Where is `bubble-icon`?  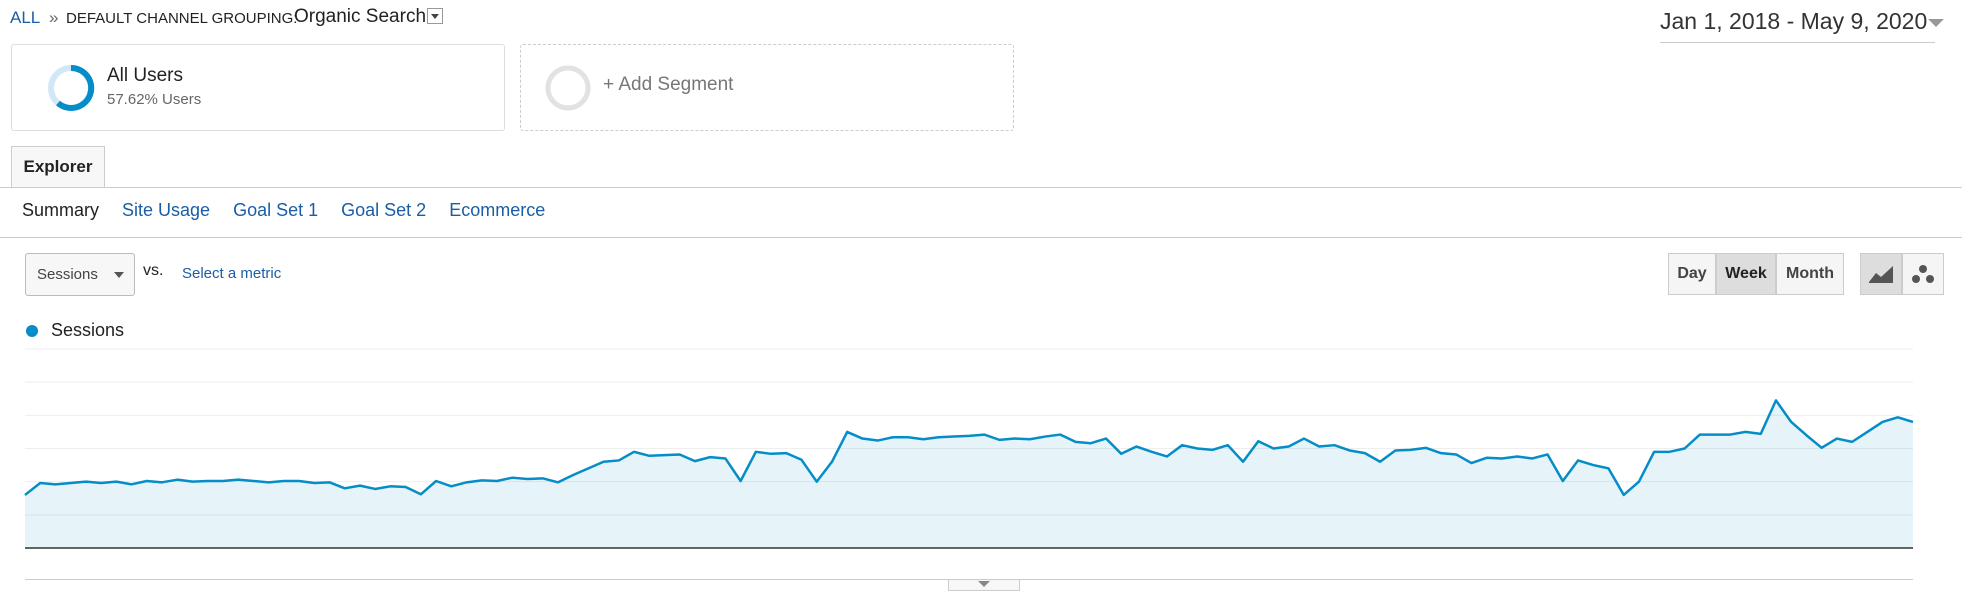 bubble-icon is located at coordinates (1923, 274).